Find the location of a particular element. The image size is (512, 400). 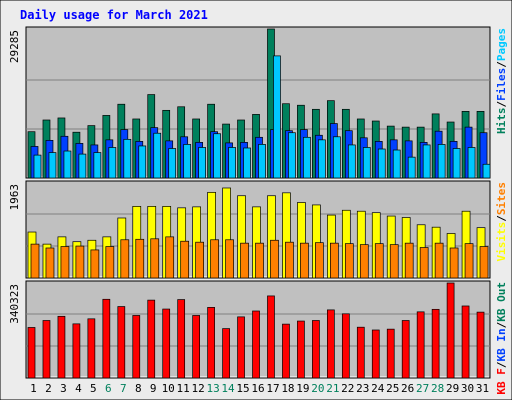

legend-item-bottom-2: KB In is located at coordinates (501, 344).